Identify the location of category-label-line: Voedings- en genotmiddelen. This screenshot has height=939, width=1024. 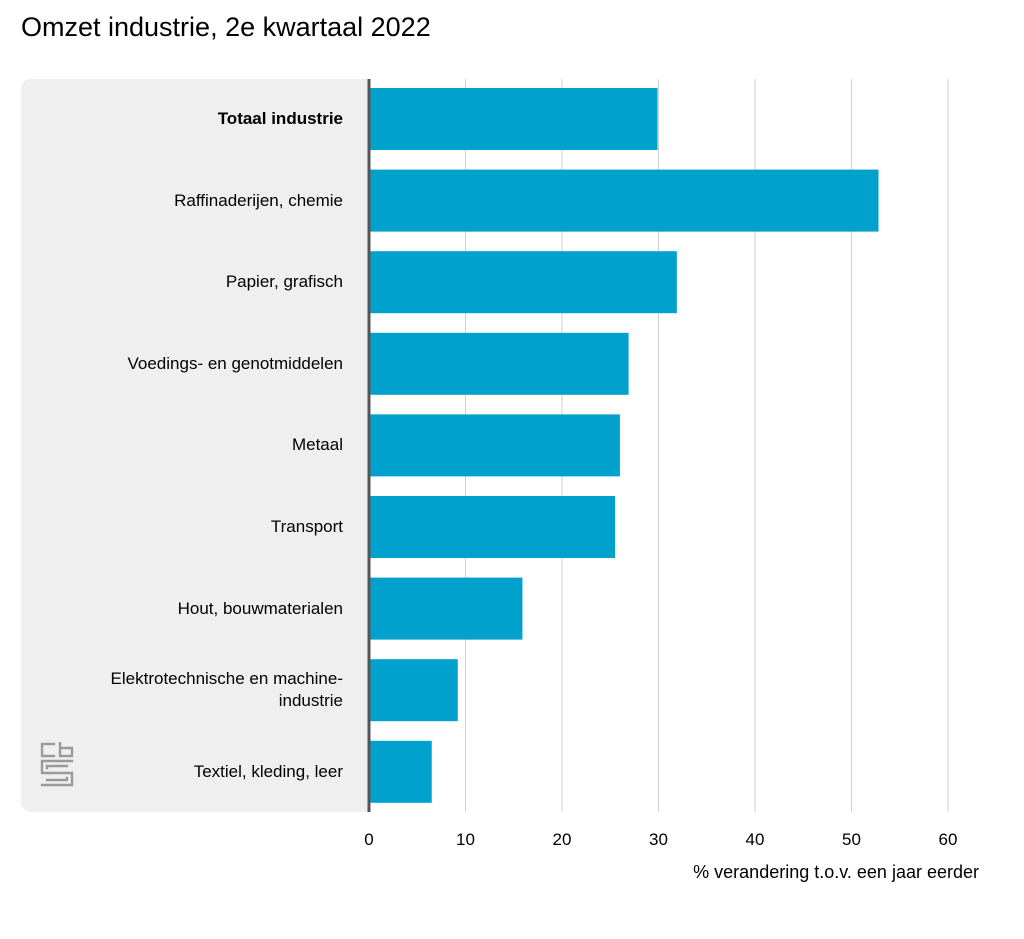
(235, 363).